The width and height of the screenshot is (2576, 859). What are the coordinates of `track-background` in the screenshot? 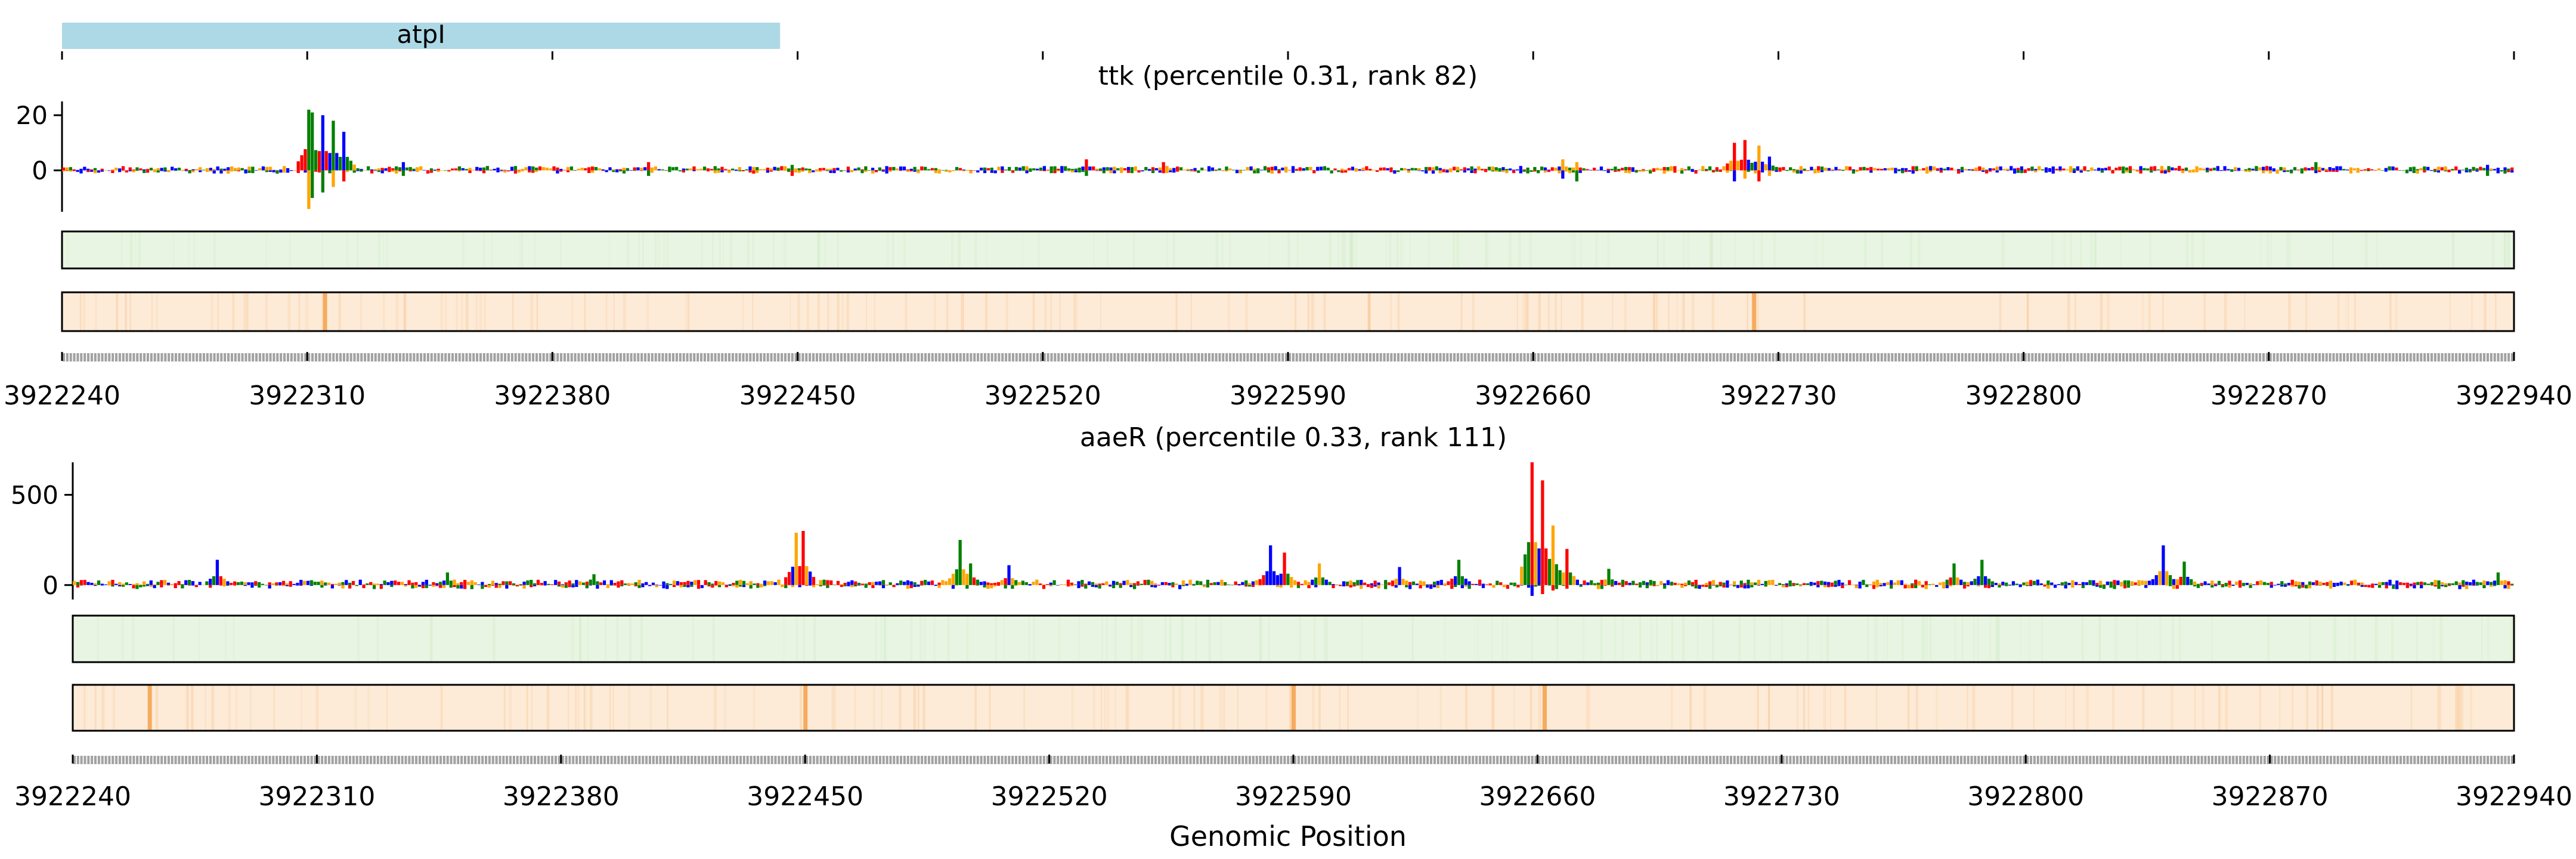 It's located at (1288, 249).